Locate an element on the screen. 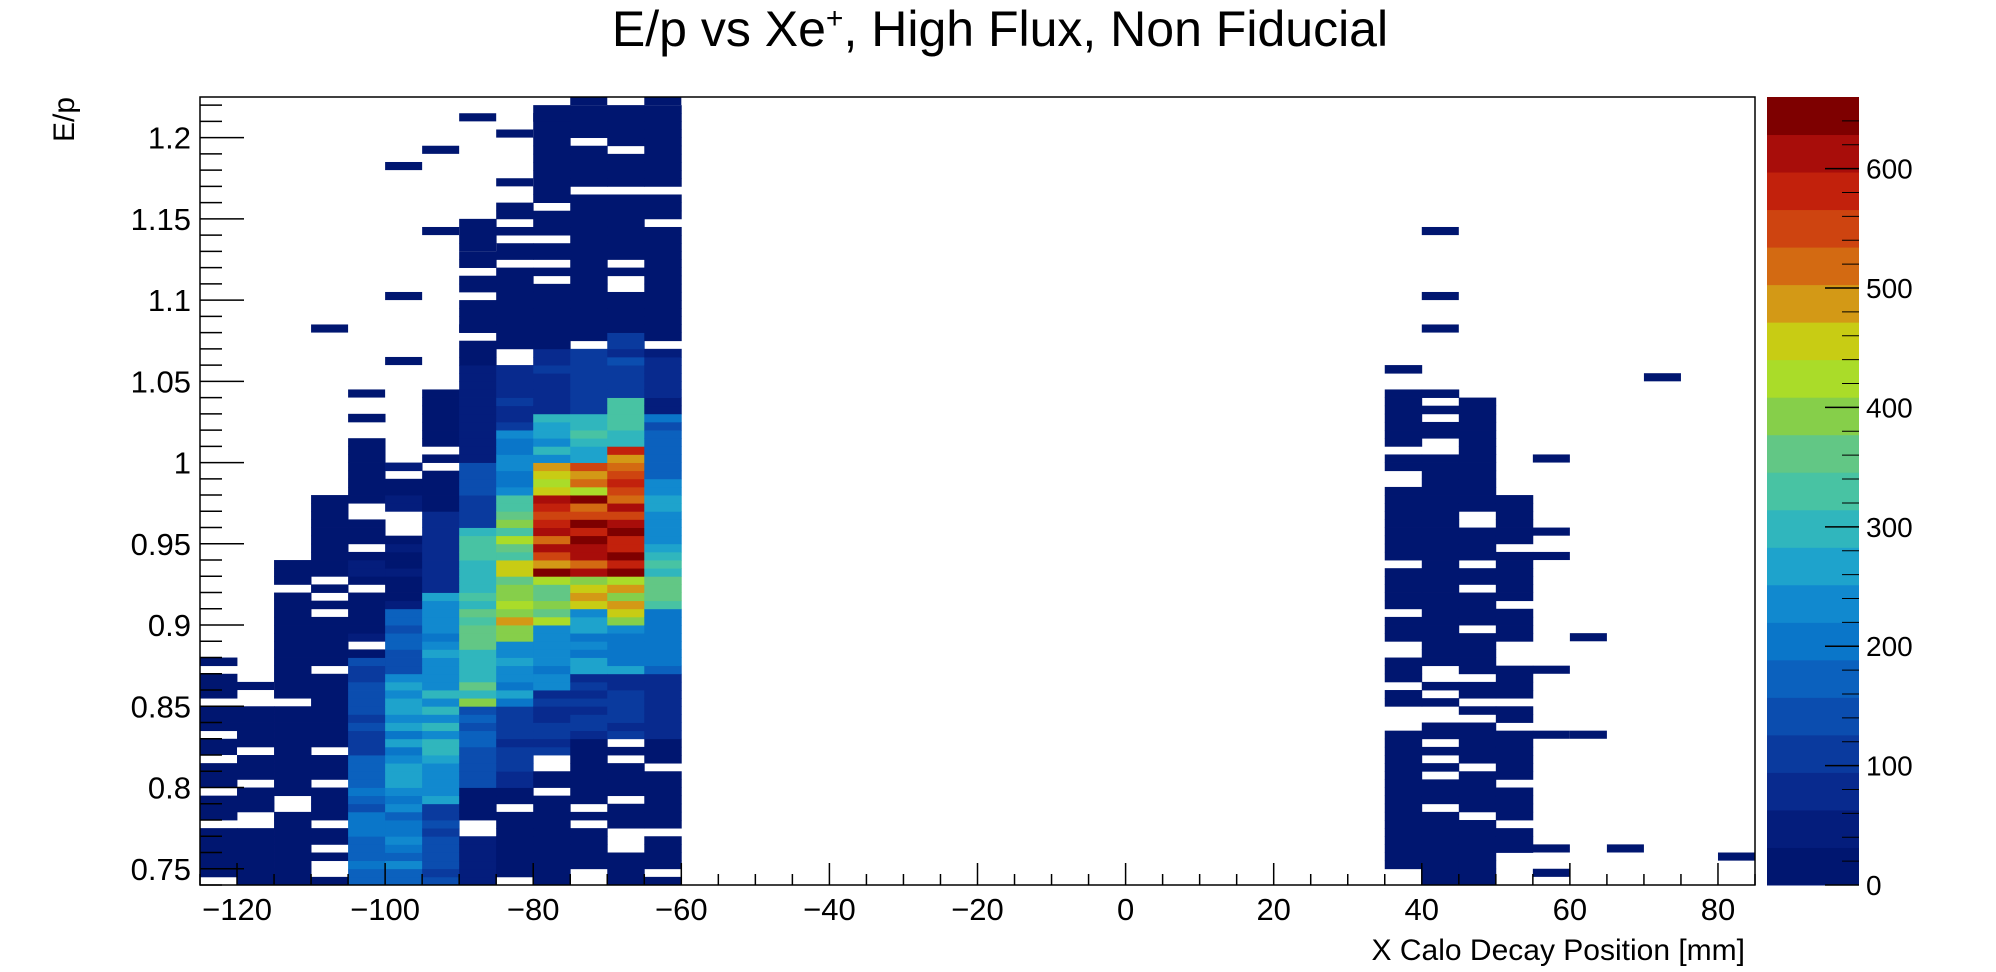 The height and width of the screenshot is (972, 1996). x-axis-ticks: −120 −100 −80 −60 −40 −20 0 20 40 60 80 is located at coordinates (977, 895).